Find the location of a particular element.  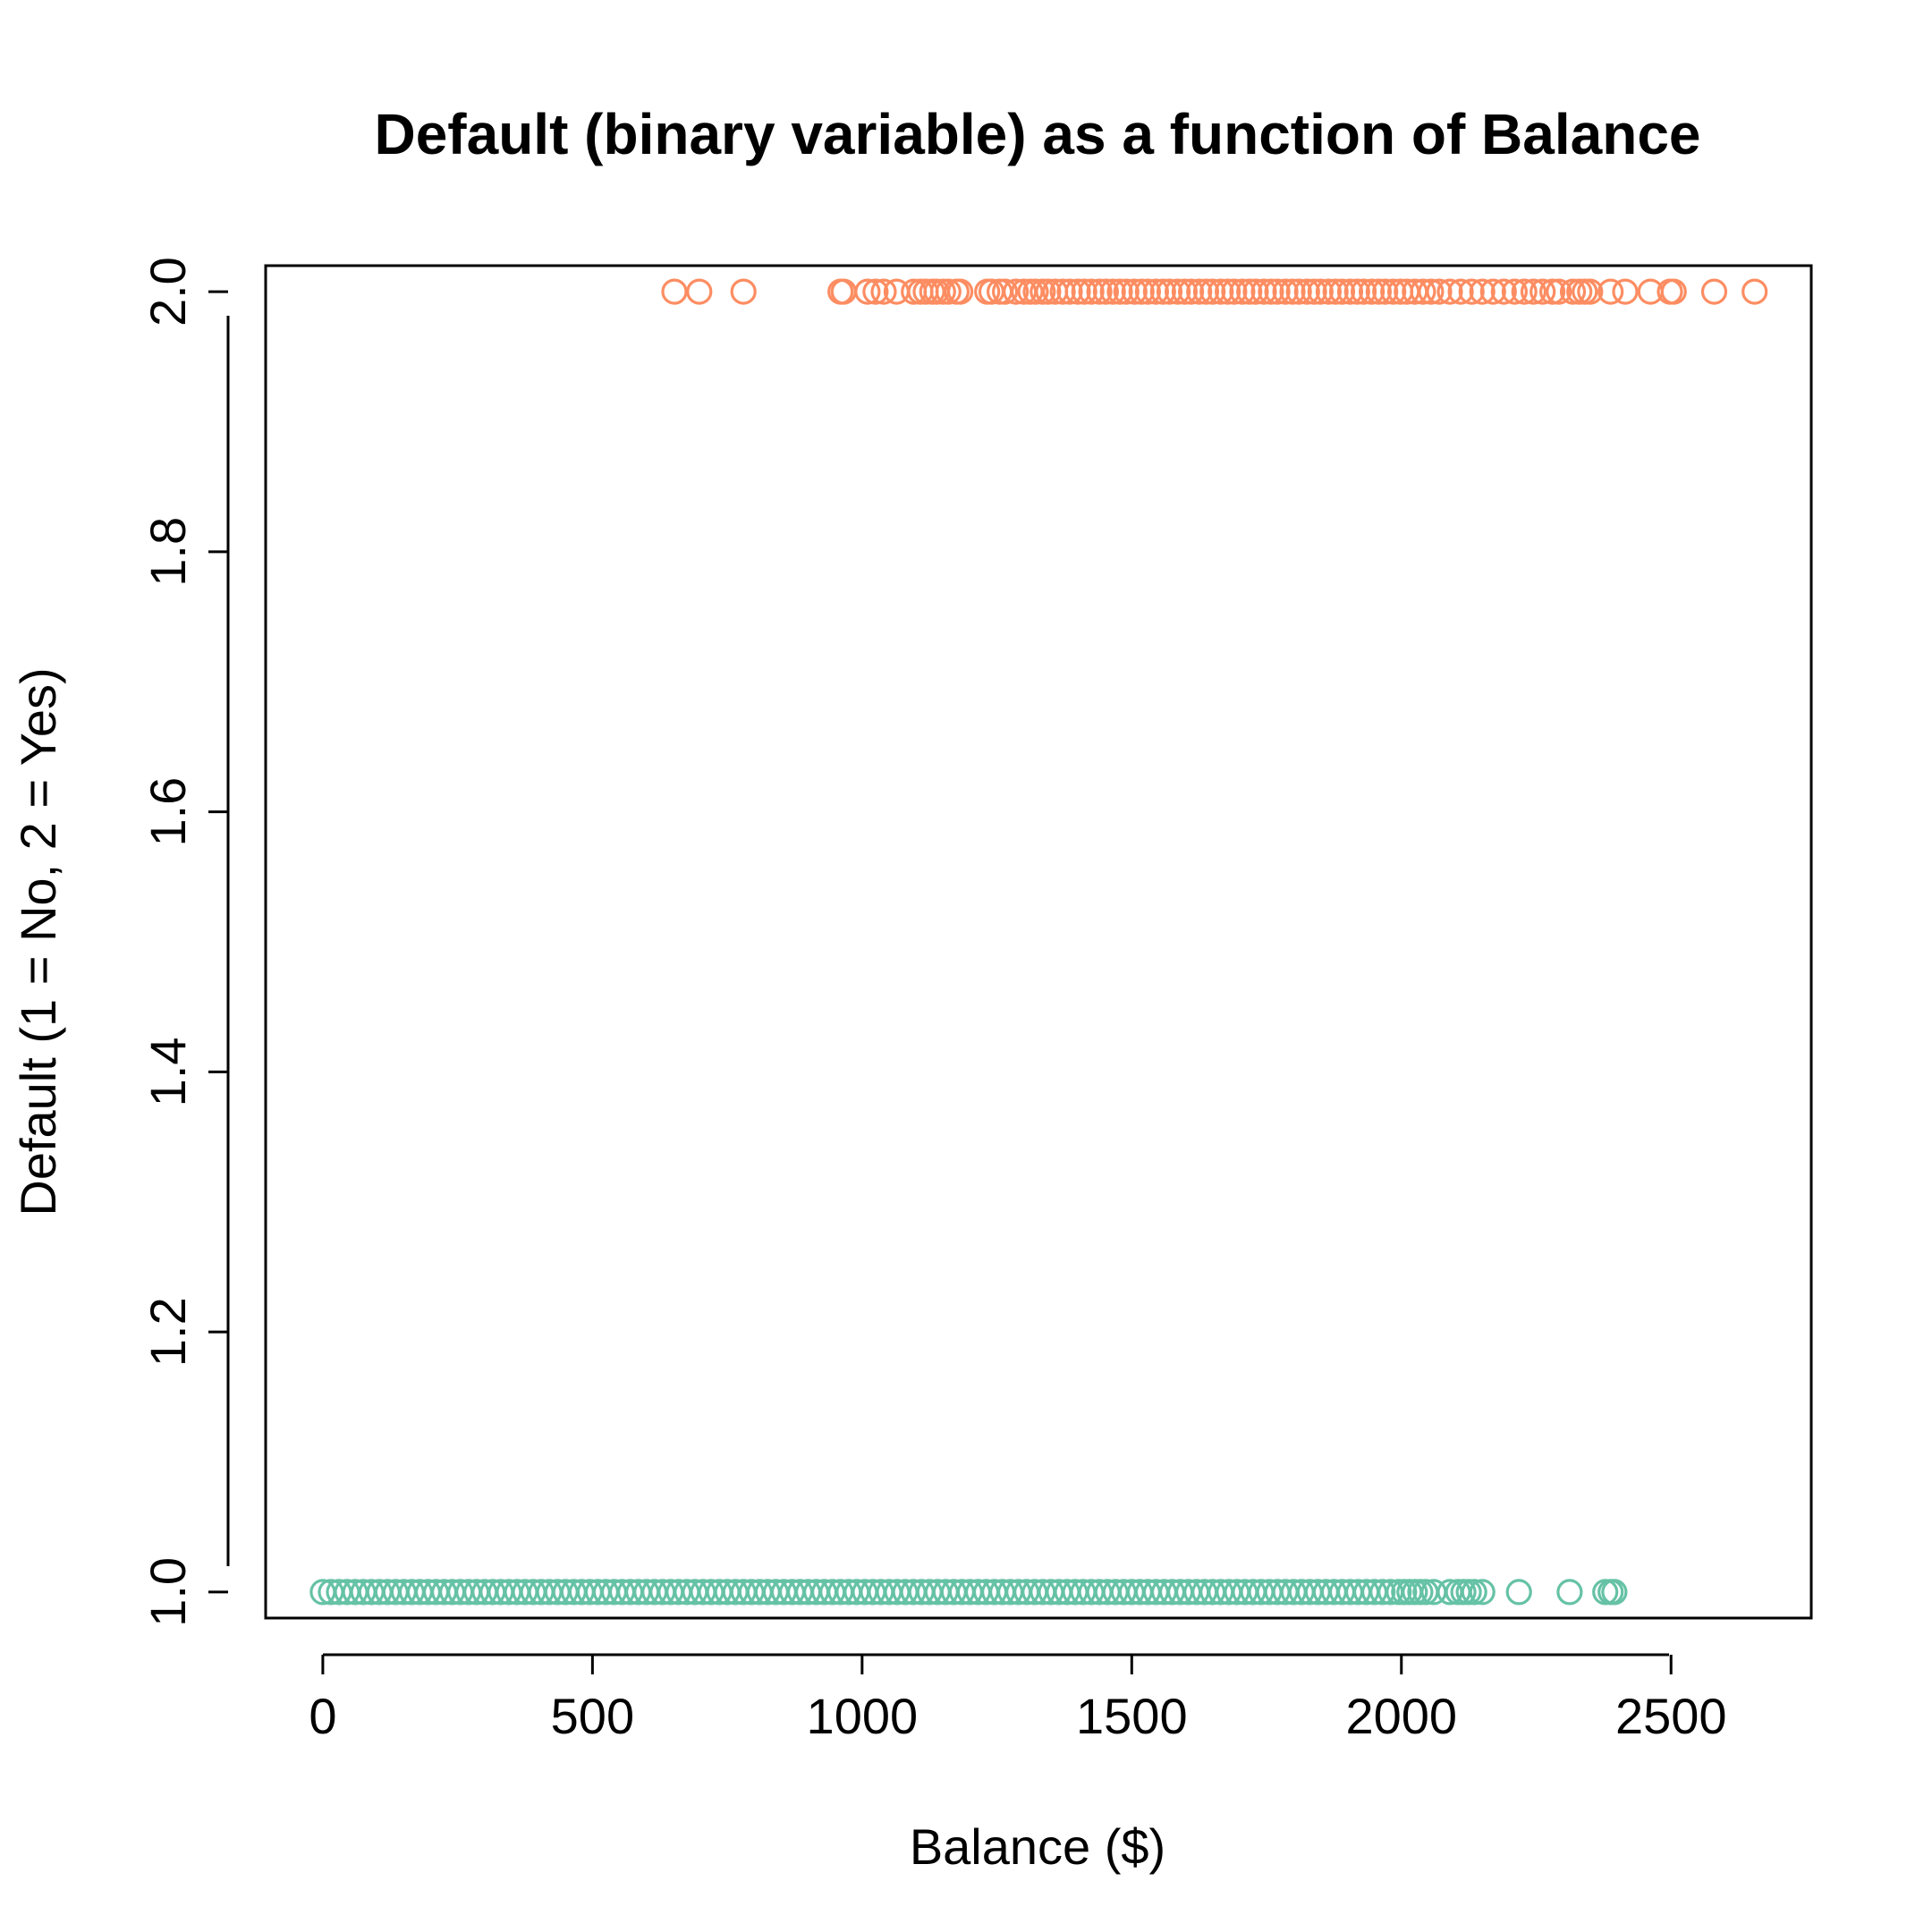

y-tick-label: 1.2 is located at coordinates (168, 1332).